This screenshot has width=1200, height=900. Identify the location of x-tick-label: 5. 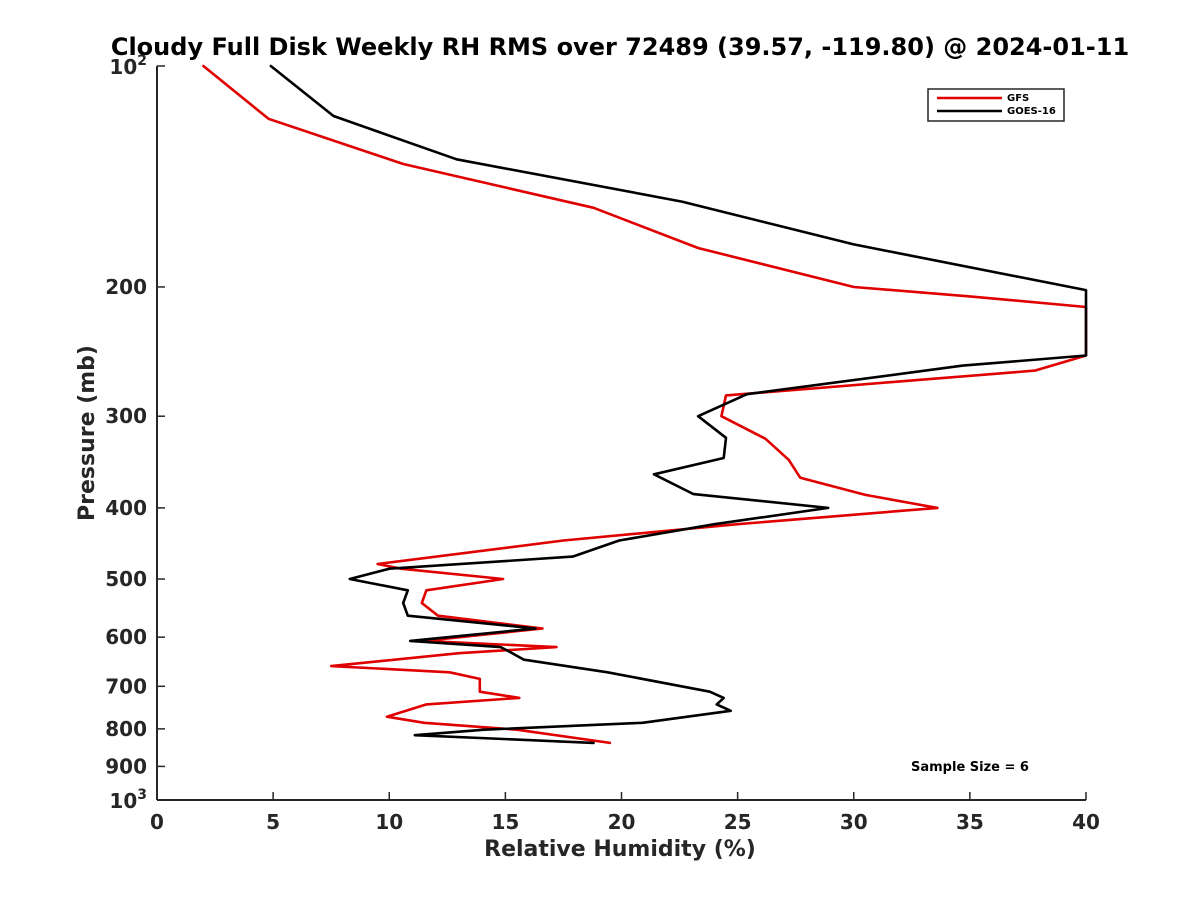
(273, 822).